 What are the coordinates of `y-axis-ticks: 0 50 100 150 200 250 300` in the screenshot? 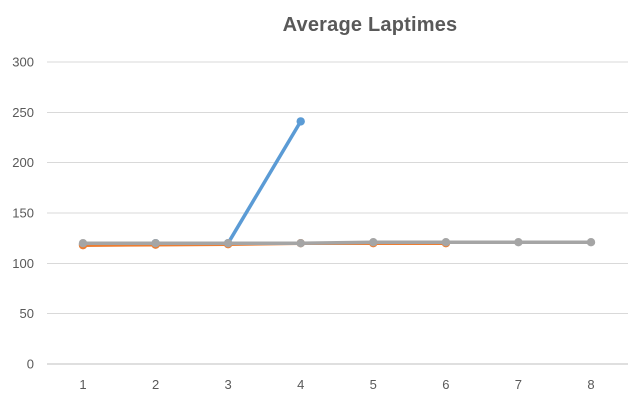 It's located at (23, 213).